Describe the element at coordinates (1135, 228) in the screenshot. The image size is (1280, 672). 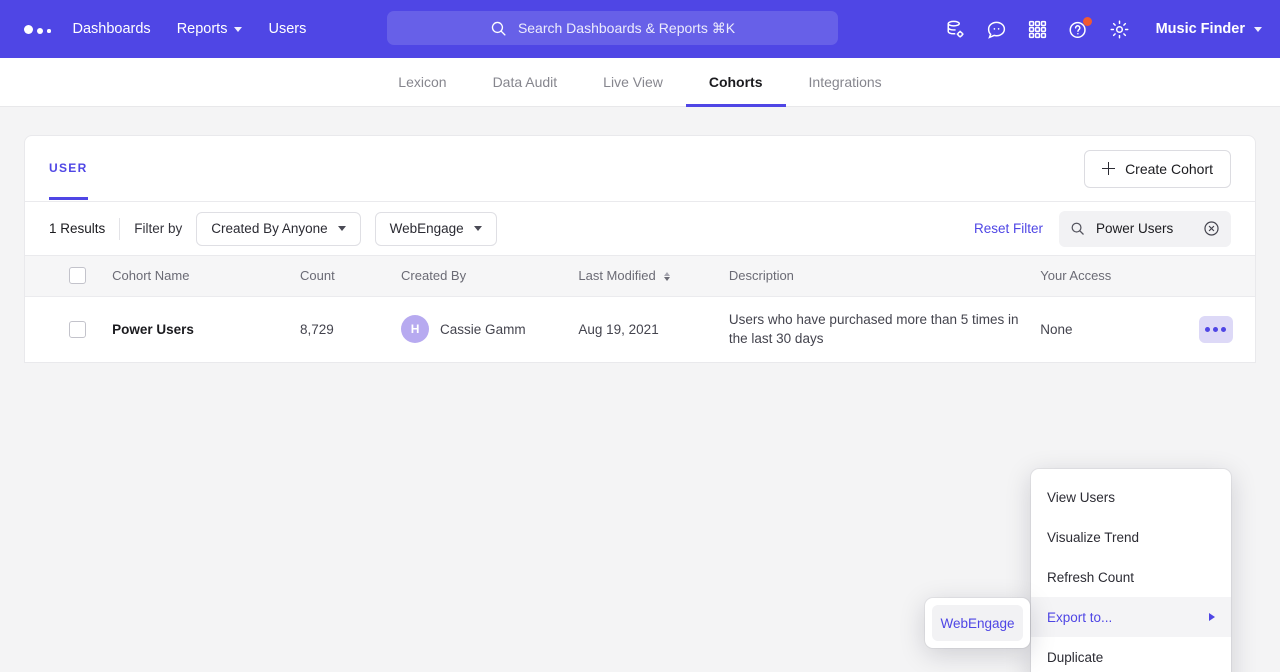
I see `cohort-search-value: Power Users` at that location.